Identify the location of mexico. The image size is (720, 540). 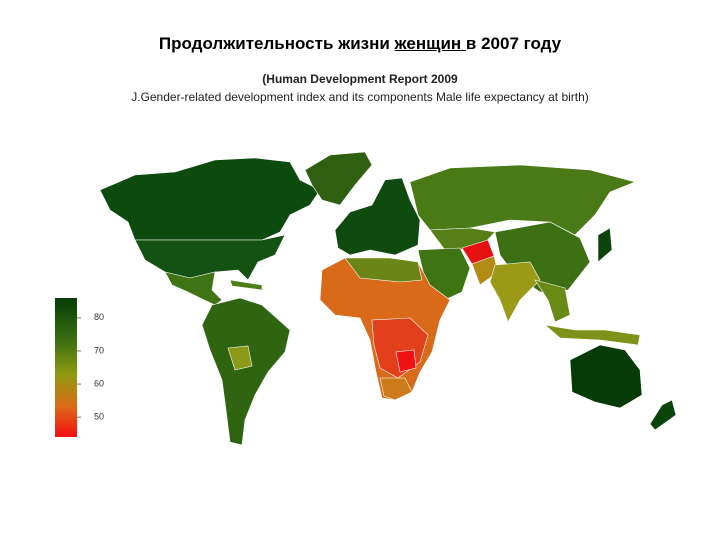
(193, 288).